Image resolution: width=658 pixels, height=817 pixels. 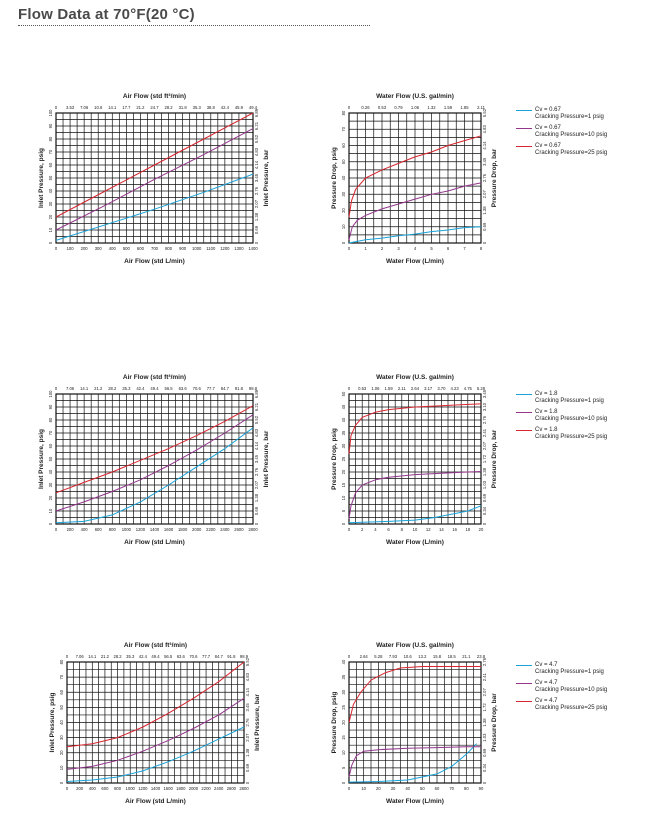 What do you see at coordinates (407, 788) in the screenshot?
I see `x-tick-label: 40` at bounding box center [407, 788].